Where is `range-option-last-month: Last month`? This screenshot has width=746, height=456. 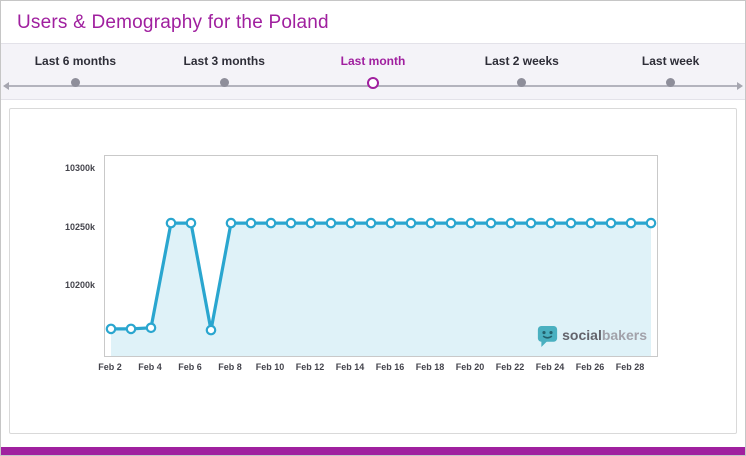 range-option-last-month: Last month is located at coordinates (373, 70).